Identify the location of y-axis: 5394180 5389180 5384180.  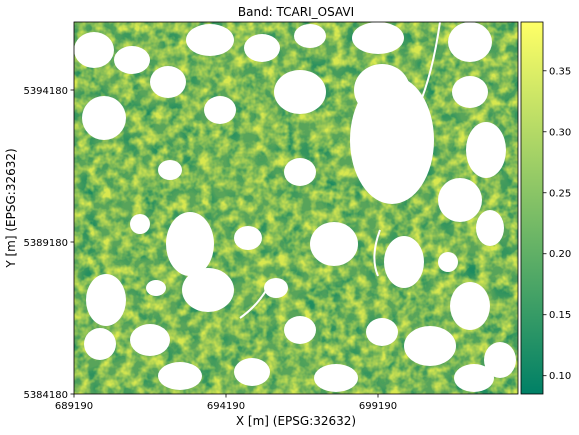
(48, 243).